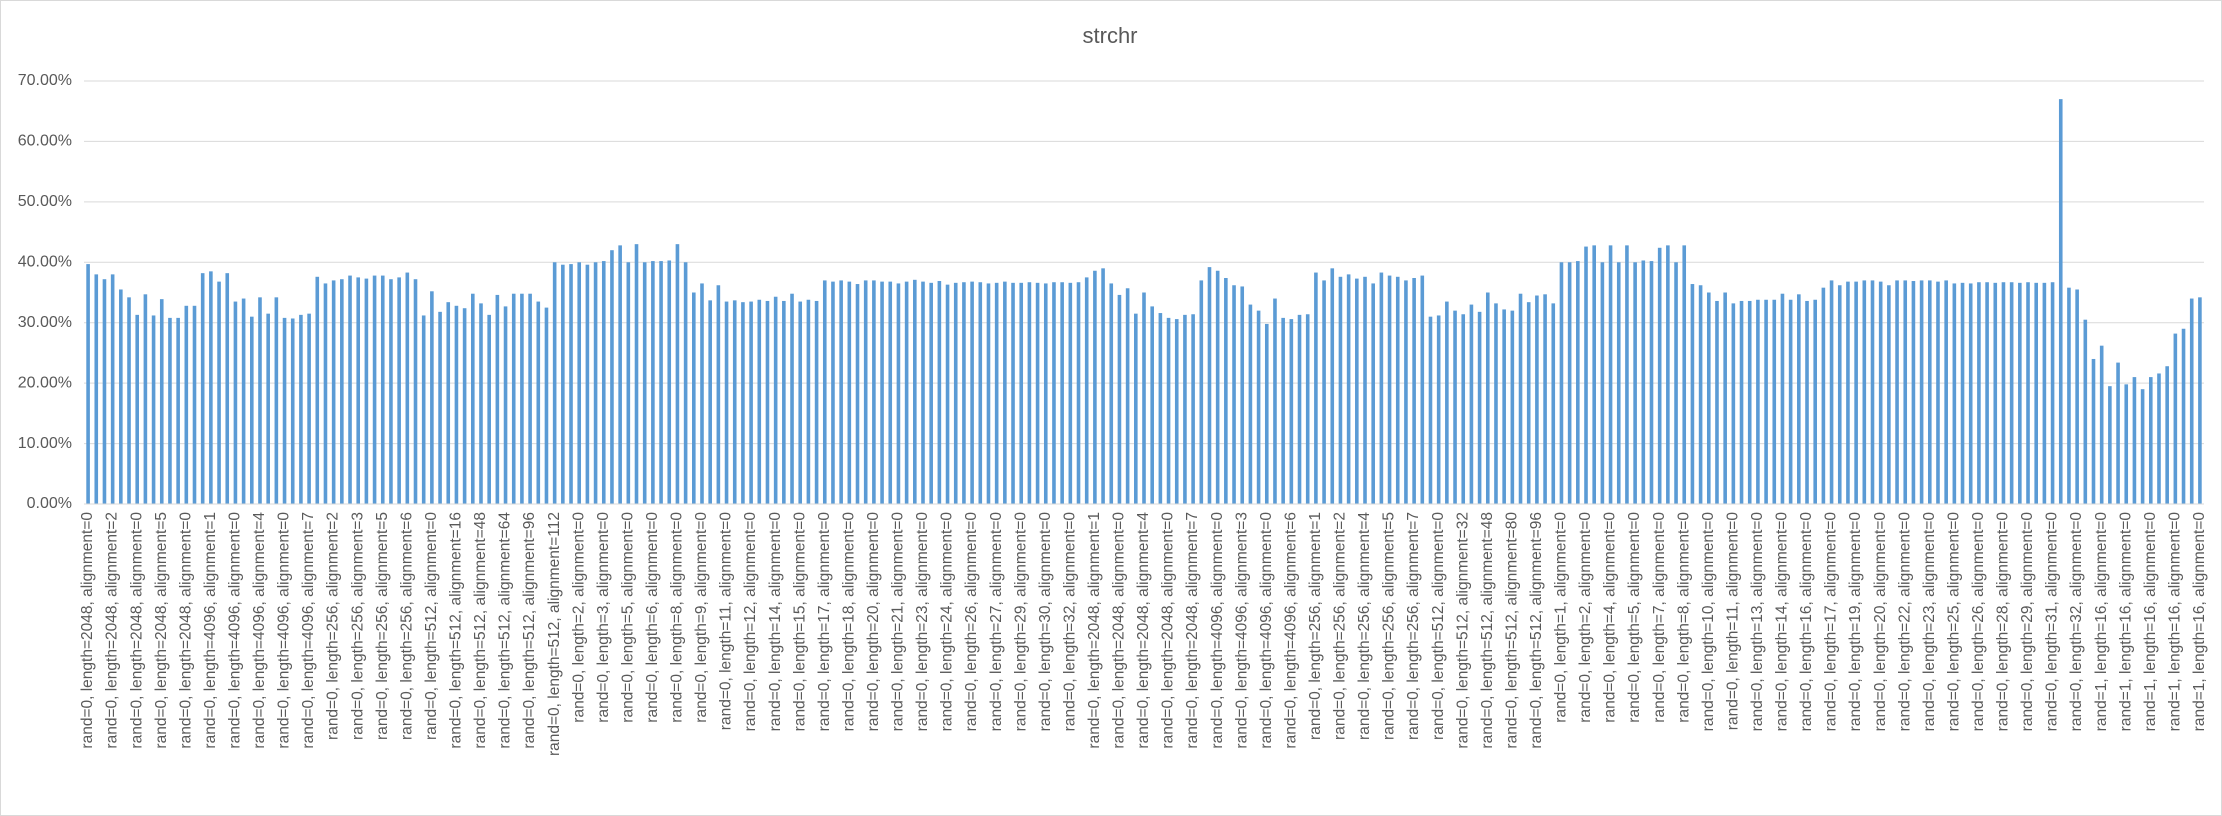 Image resolution: width=2222 pixels, height=816 pixels. Describe the element at coordinates (775, 622) in the screenshot. I see `x-tick-label: rand=0, length=14, alignment=0` at that location.